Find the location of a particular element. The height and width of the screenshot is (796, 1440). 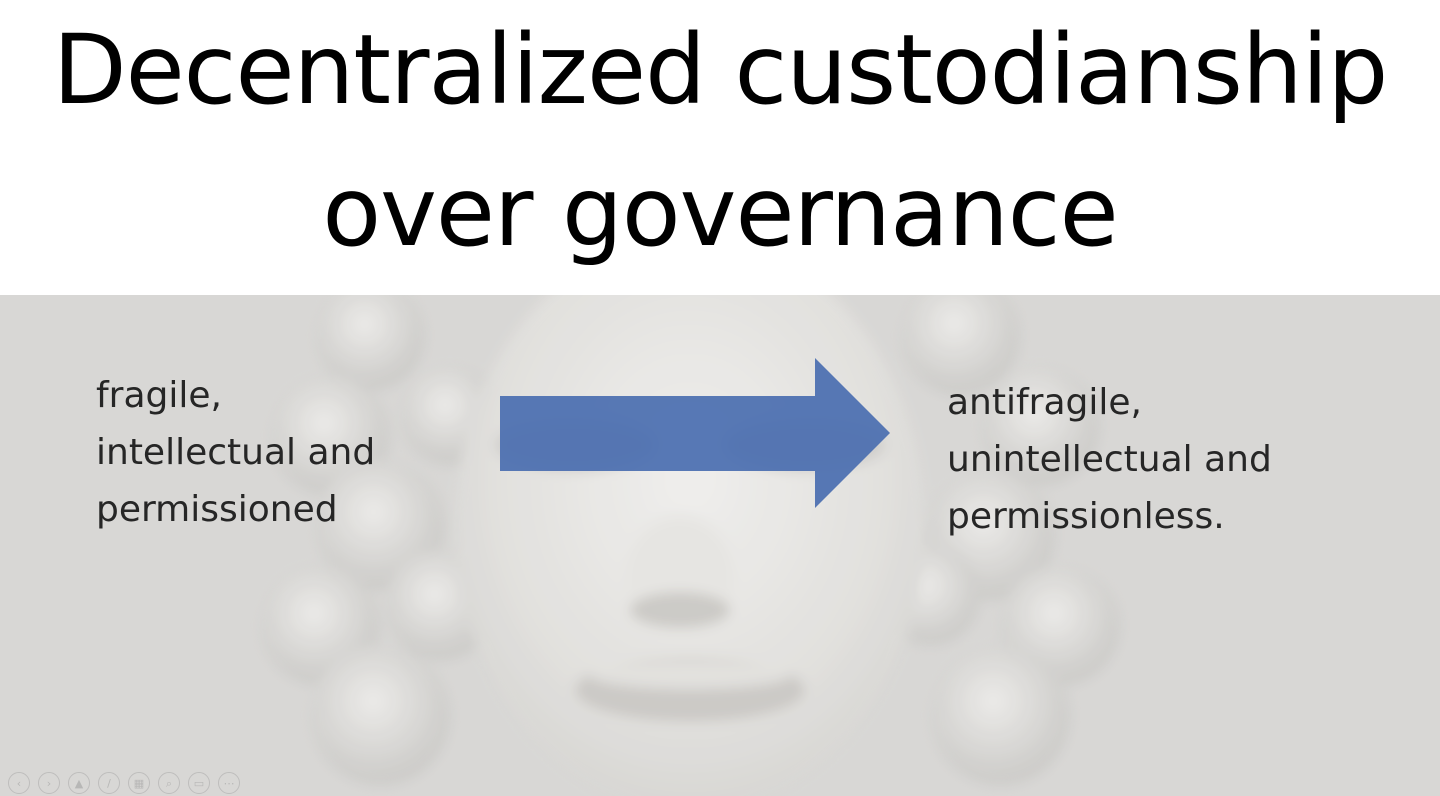

arrow-body is located at coordinates (695, 433).